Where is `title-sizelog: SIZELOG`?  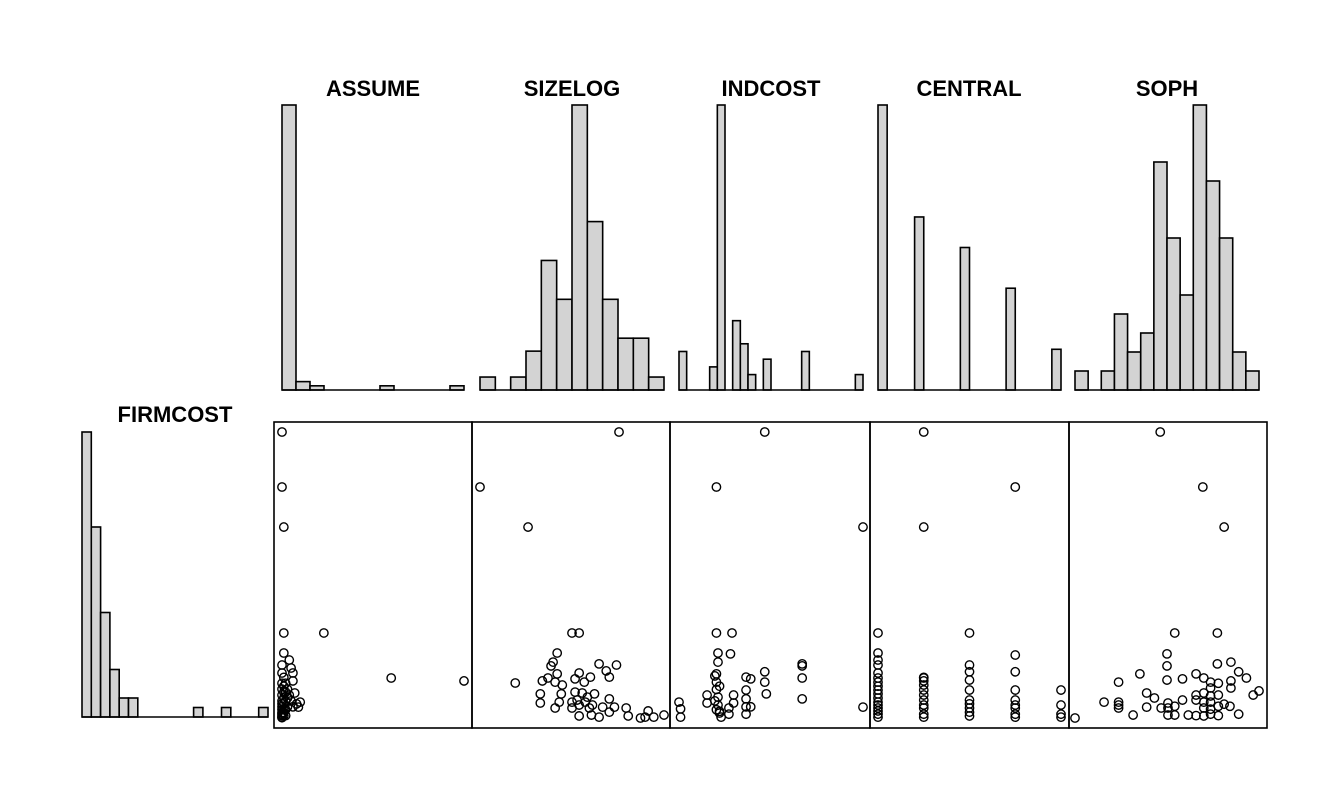 title-sizelog: SIZELOG is located at coordinates (572, 88).